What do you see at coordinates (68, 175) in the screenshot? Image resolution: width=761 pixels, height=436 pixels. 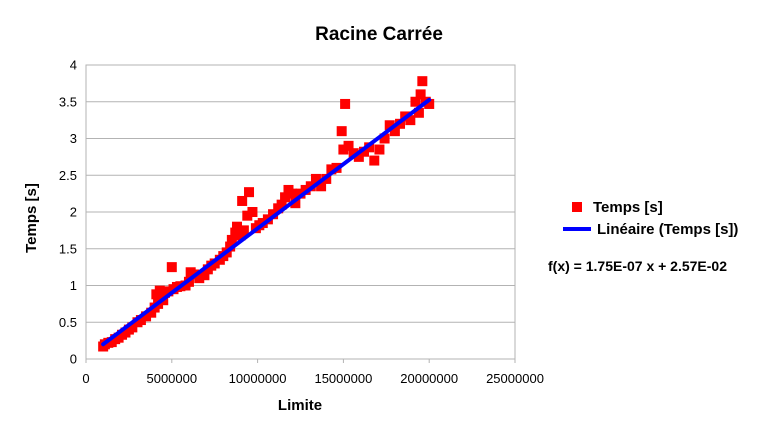 I see `y-tick-label: 2.5` at bounding box center [68, 175].